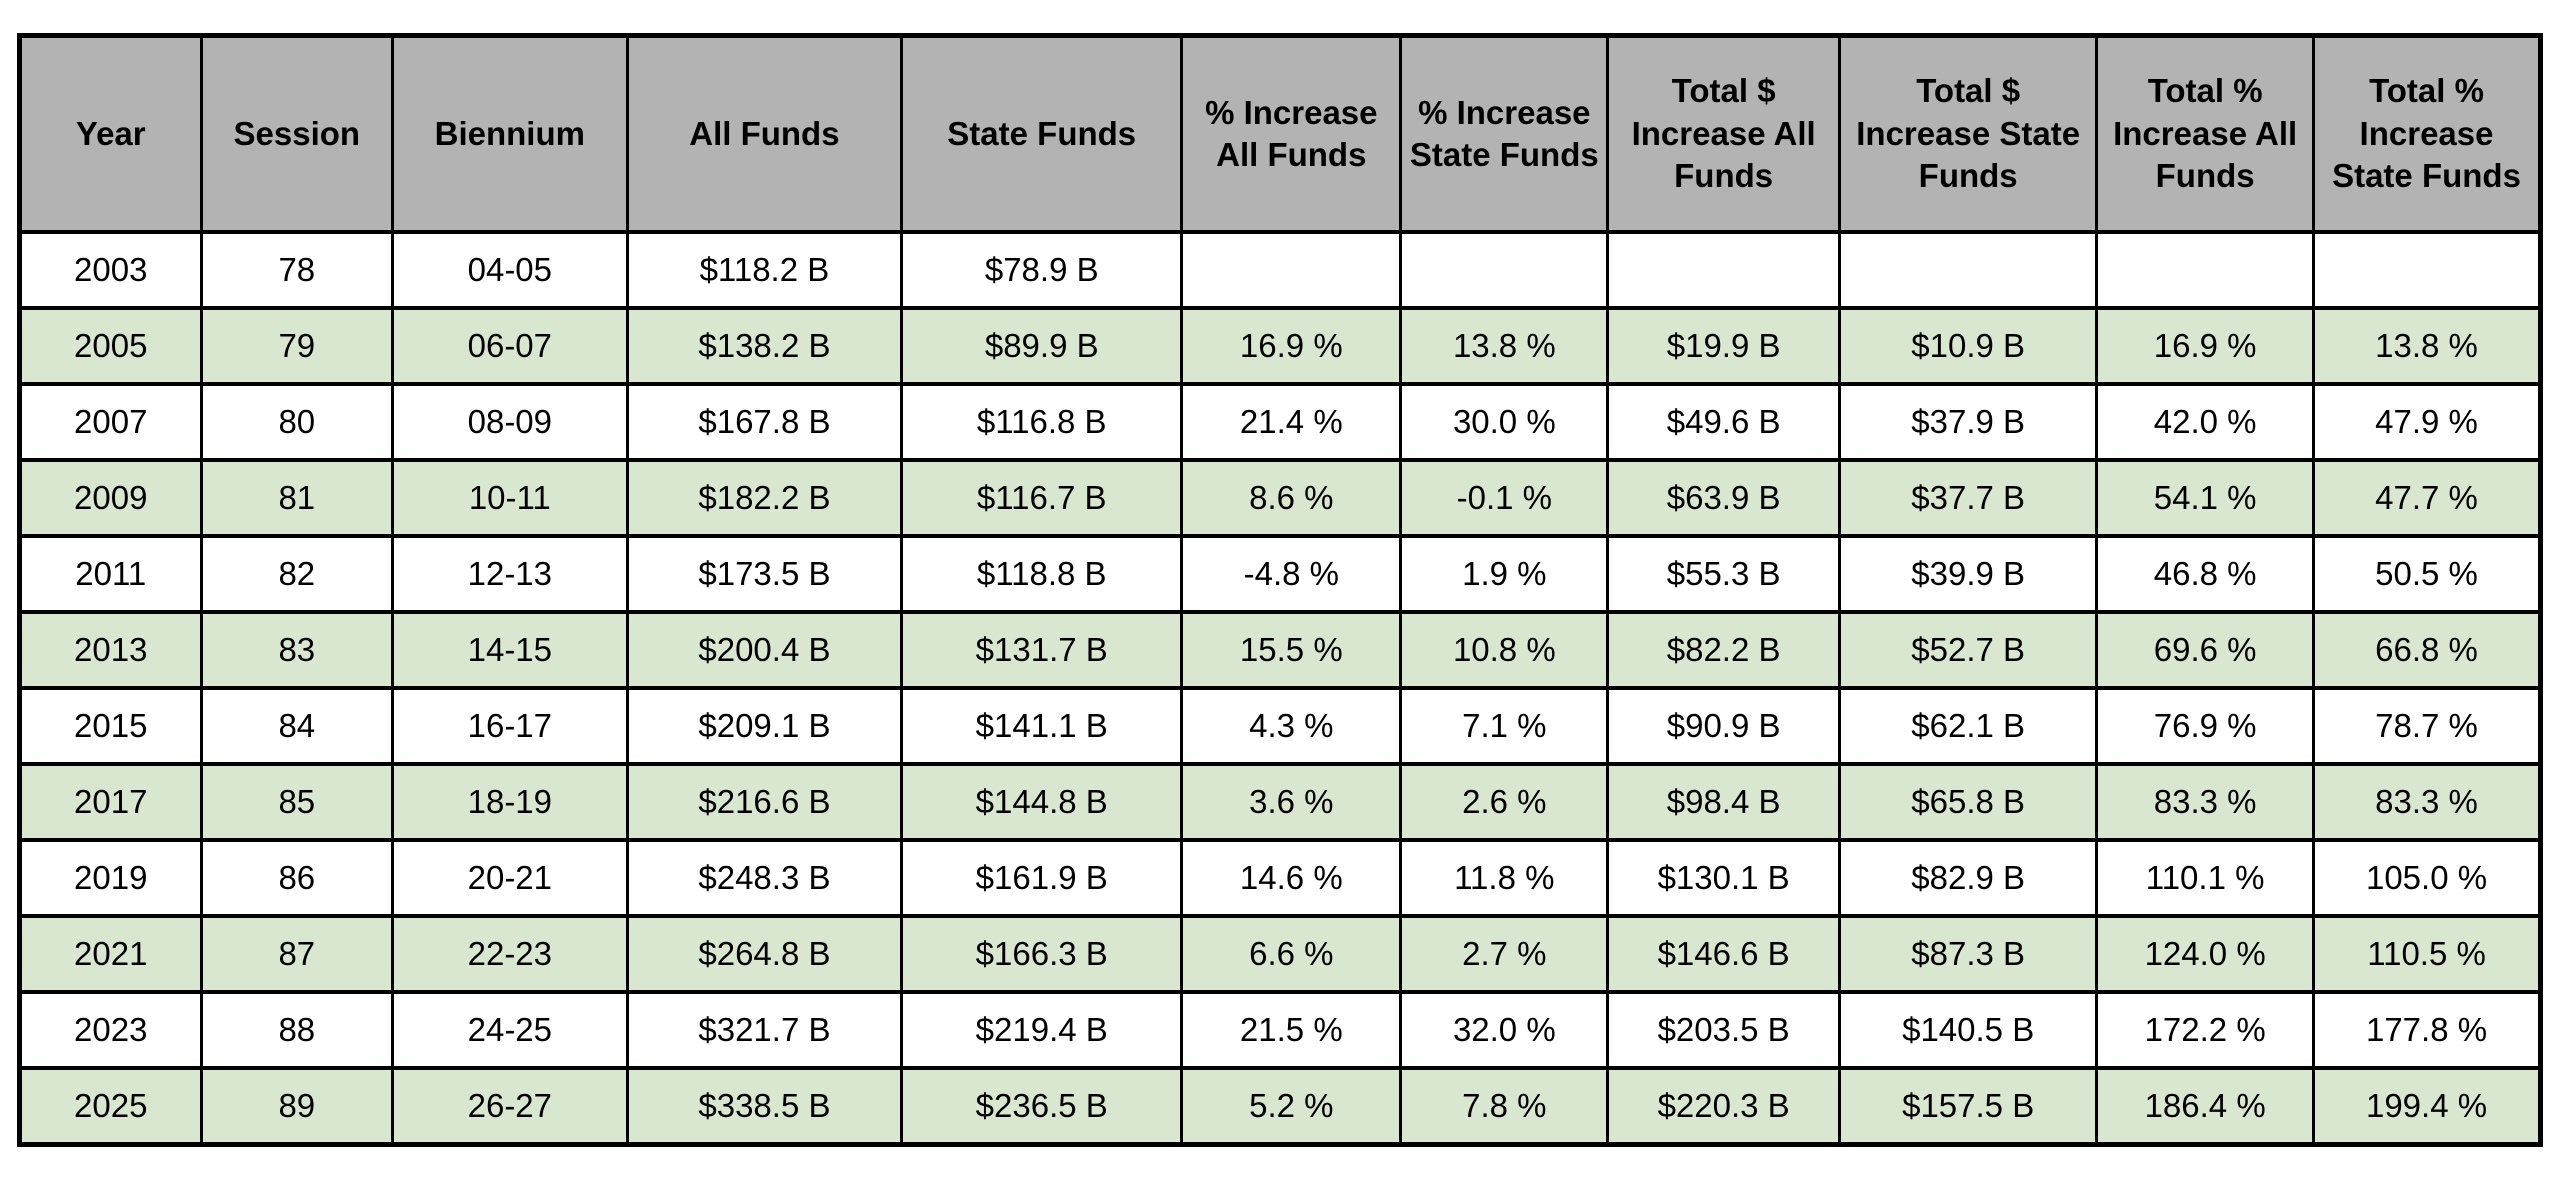 Image resolution: width=2560 pixels, height=1189 pixels. Describe the element at coordinates (1968, 497) in the screenshot. I see `table-cell: $37.7 B` at that location.